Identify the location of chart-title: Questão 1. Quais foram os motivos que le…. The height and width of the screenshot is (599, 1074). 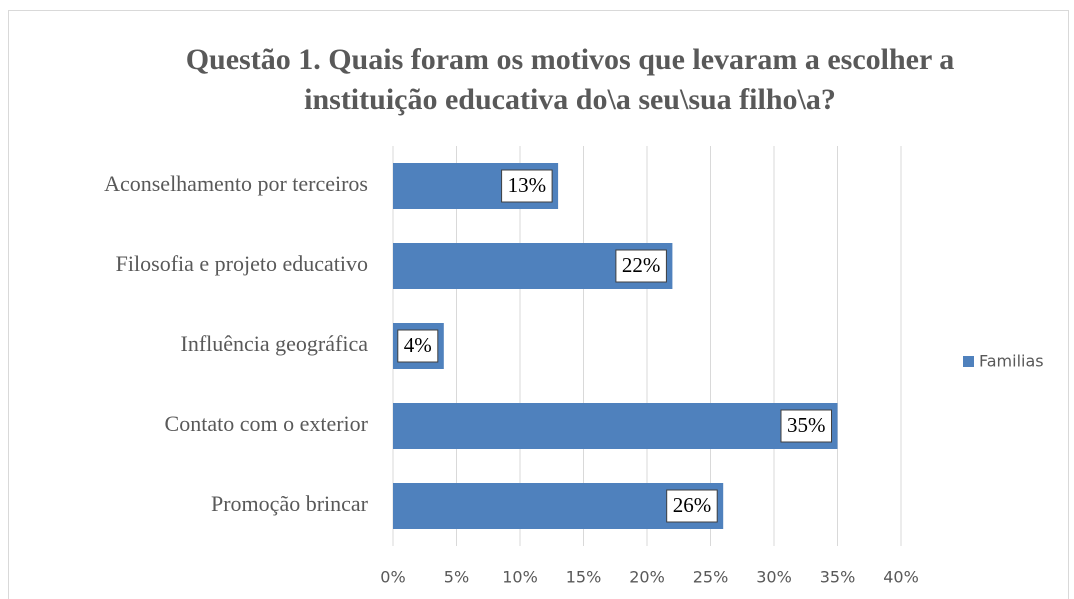
(570, 59).